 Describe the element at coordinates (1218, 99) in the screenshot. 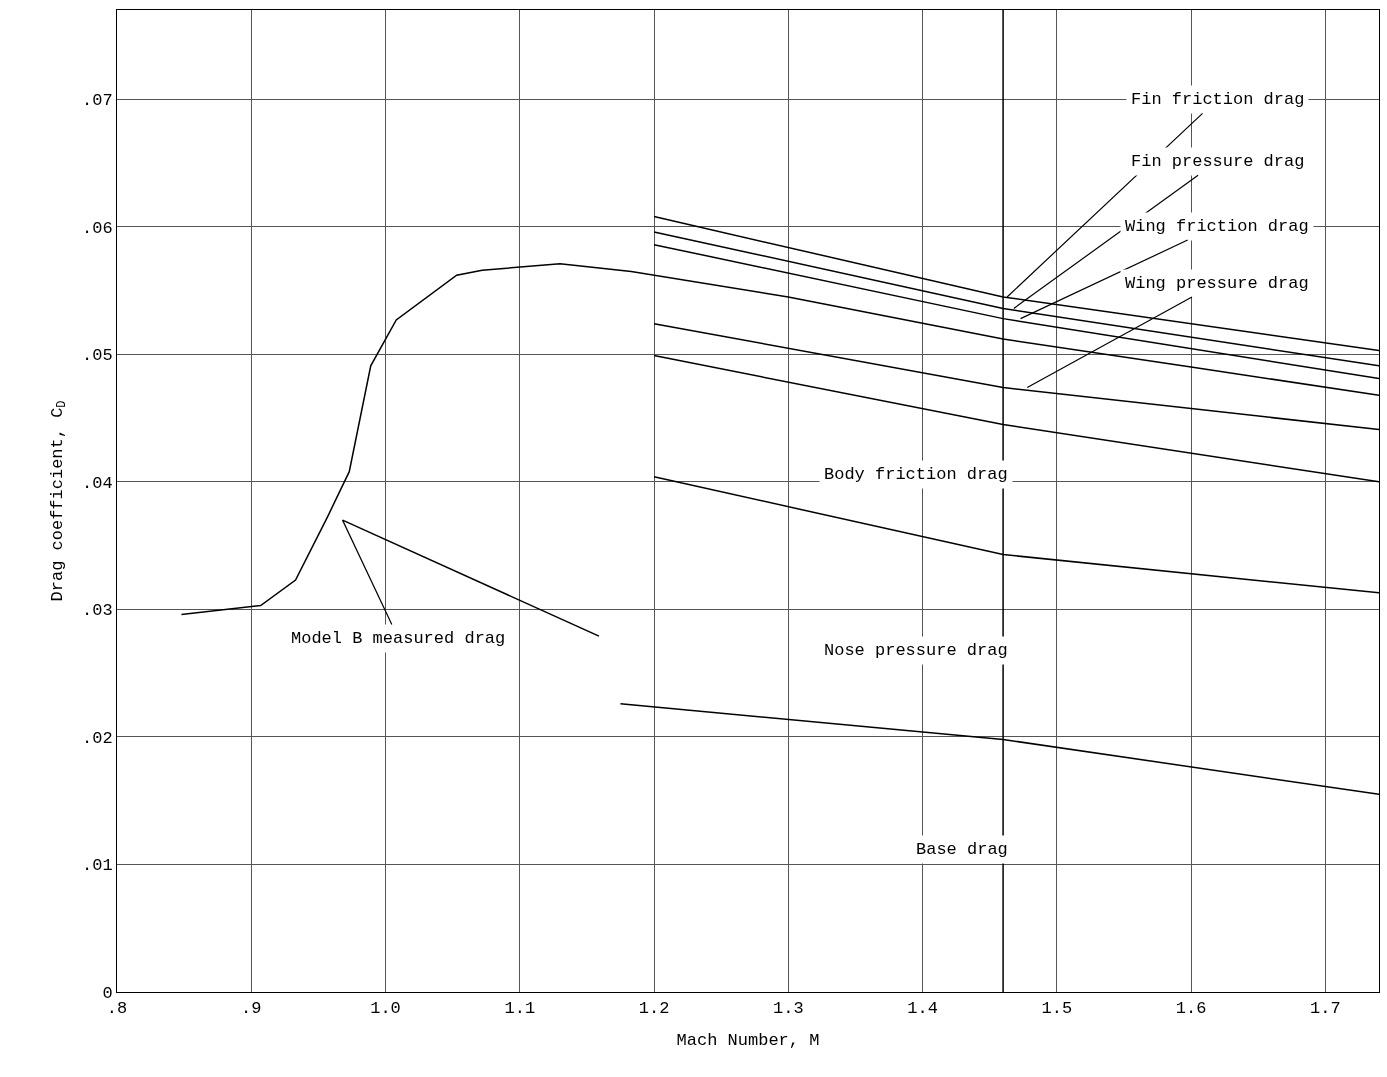

I see `annotation: Fin friction drag` at that location.